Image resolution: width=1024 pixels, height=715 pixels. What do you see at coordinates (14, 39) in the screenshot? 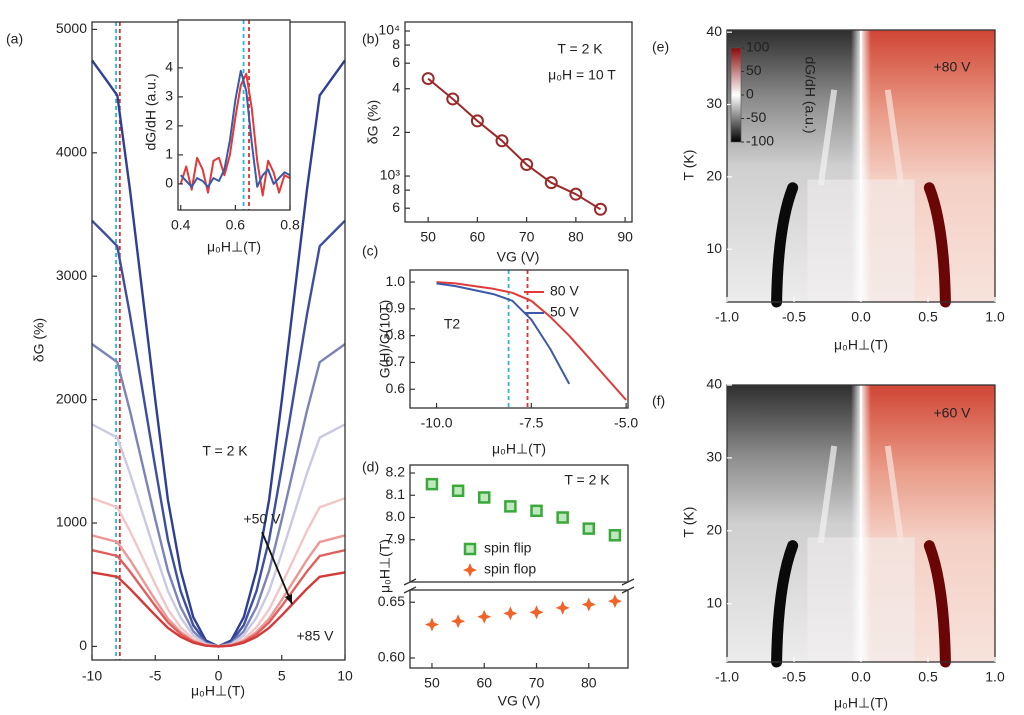
I see `panel-label: (a)` at bounding box center [14, 39].